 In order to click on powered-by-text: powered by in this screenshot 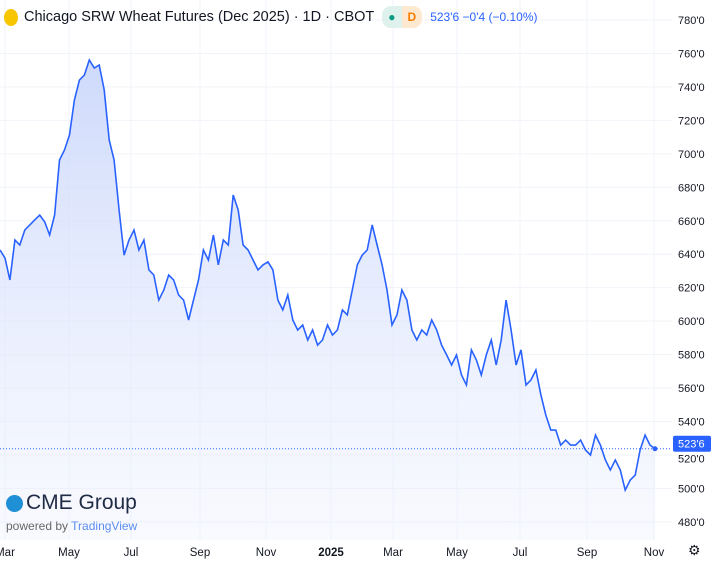, I will do `click(37, 526)`.